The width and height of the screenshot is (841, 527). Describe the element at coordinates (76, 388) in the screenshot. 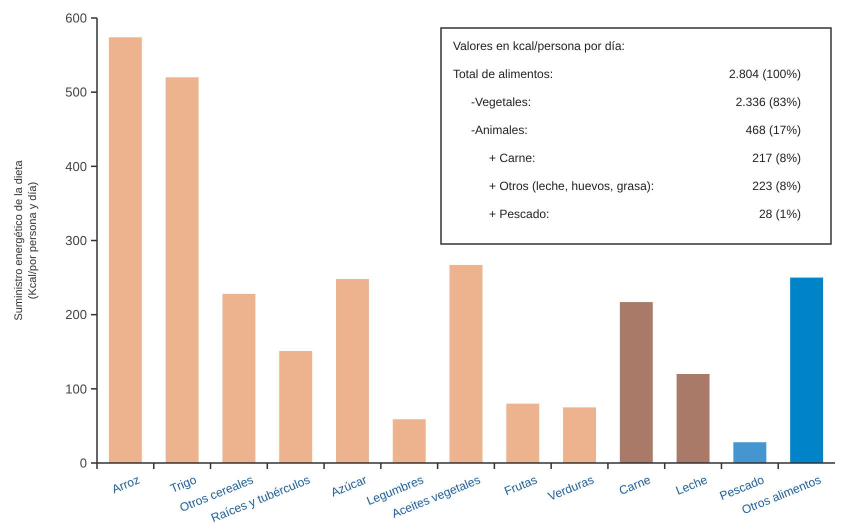

I see `y-tick-label: 100` at that location.